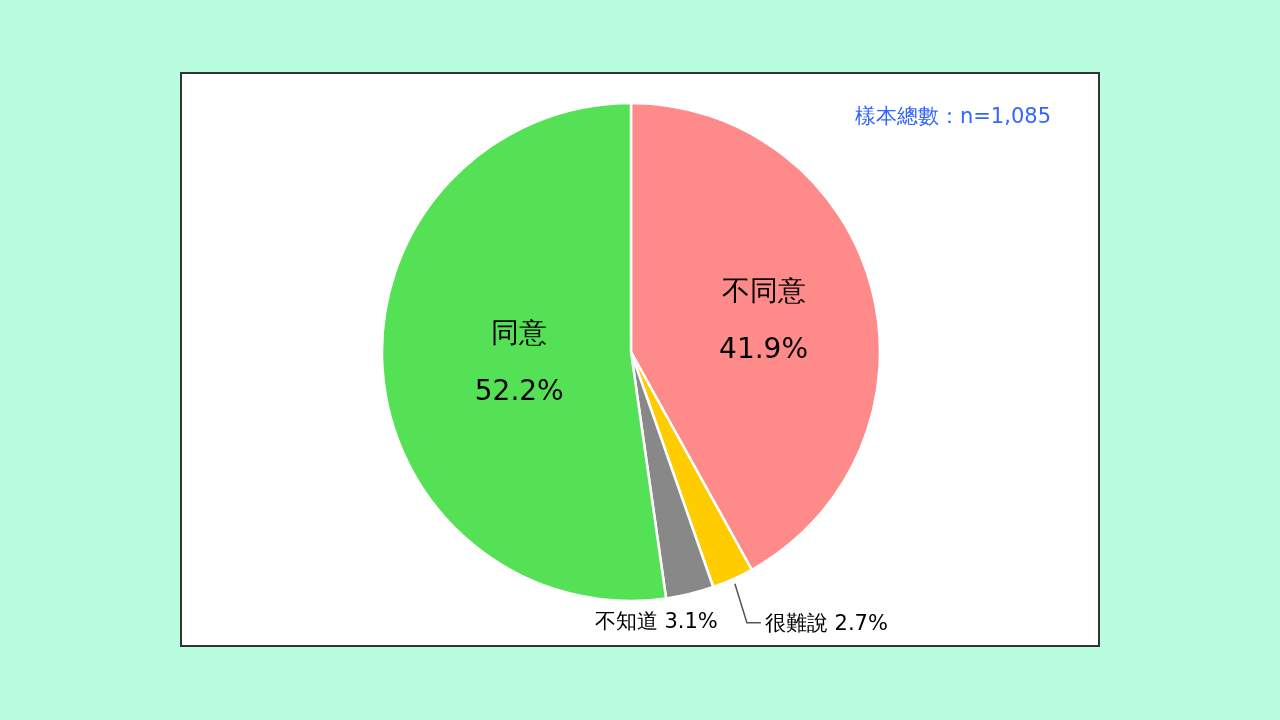  Describe the element at coordinates (952, 116) in the screenshot. I see `text: 樣本總數：n=1,085` at that location.